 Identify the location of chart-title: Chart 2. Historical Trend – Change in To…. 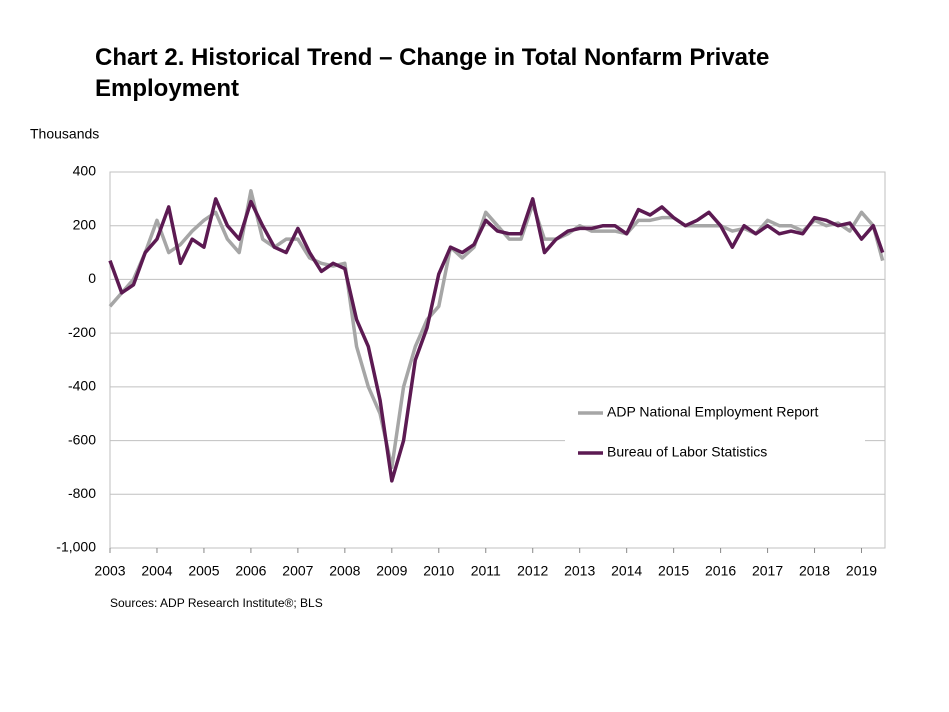
(432, 73).